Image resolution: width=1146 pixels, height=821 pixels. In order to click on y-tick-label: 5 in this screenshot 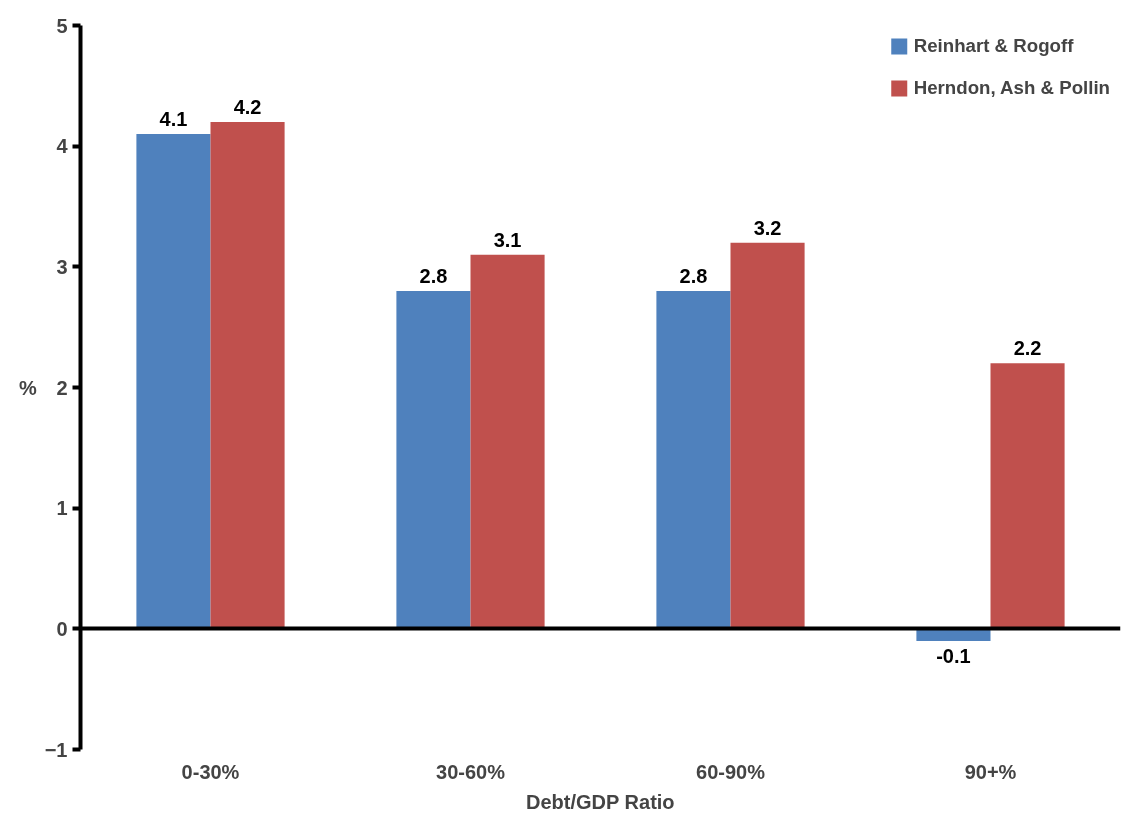, I will do `click(62, 25)`.